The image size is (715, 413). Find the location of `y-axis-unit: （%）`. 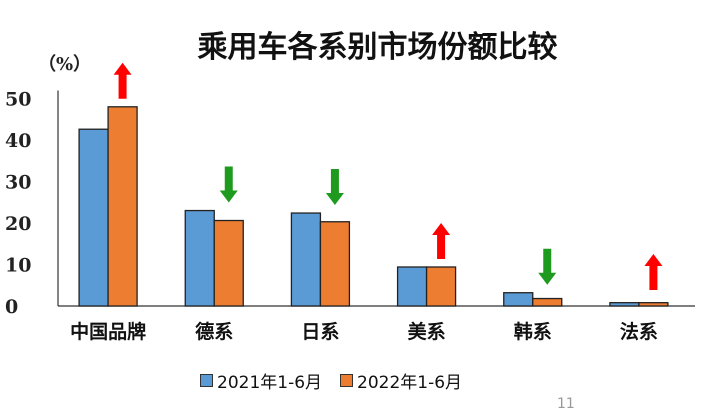

y-axis-unit: （%） is located at coordinates (65, 64).